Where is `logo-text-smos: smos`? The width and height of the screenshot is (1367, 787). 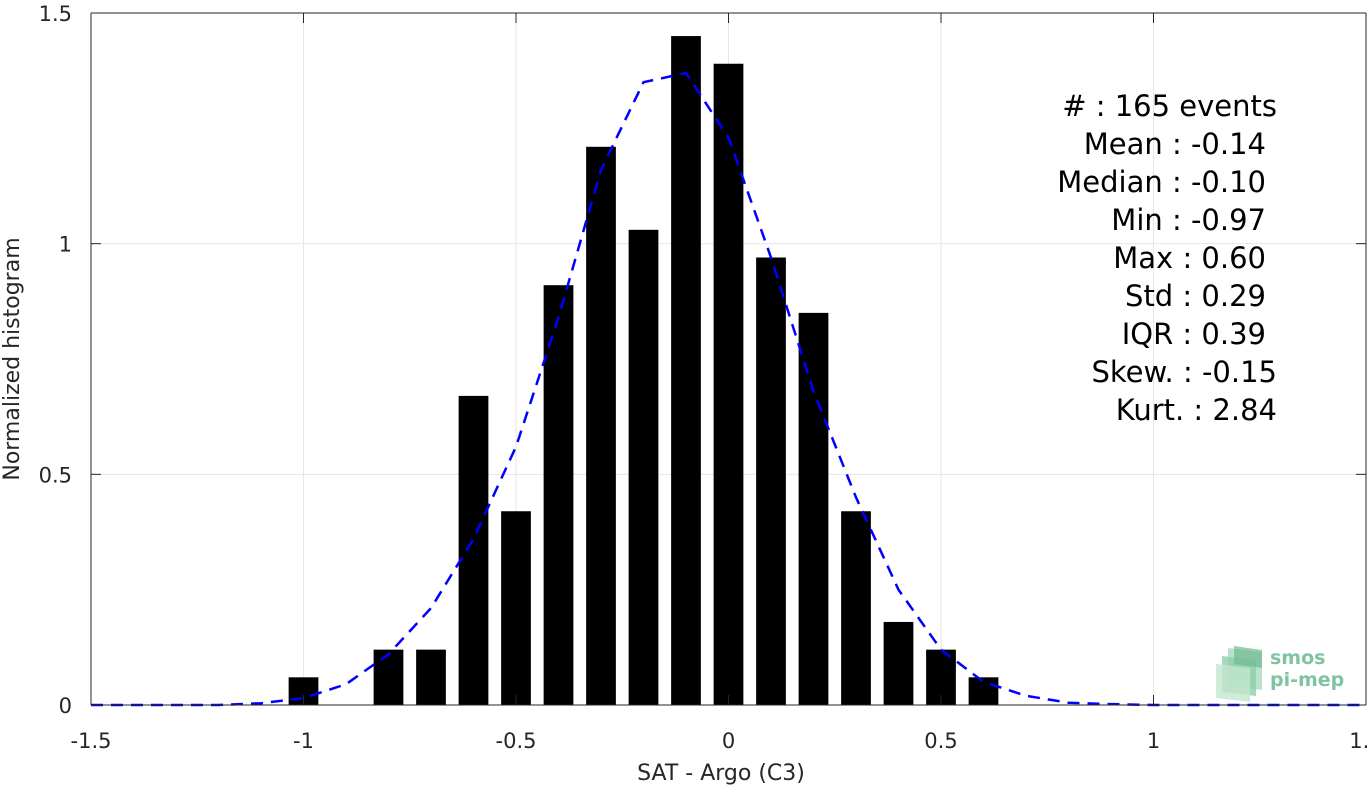 logo-text-smos: smos is located at coordinates (1297, 658).